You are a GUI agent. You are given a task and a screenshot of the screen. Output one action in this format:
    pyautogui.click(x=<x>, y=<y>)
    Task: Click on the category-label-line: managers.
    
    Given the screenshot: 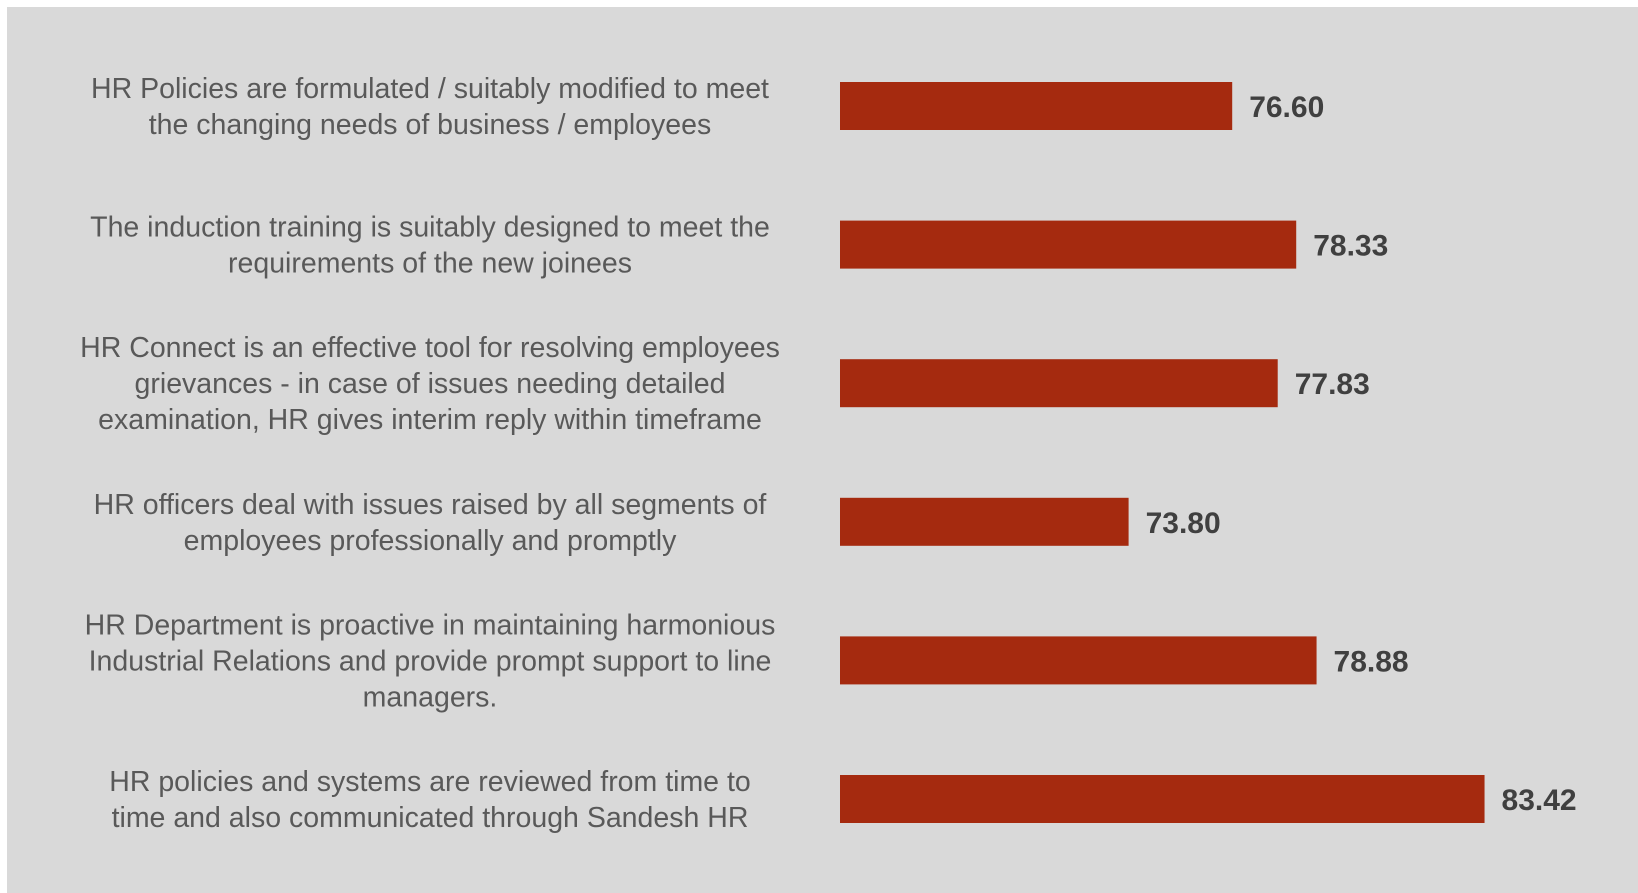 What is the action you would take?
    pyautogui.click(x=430, y=697)
    